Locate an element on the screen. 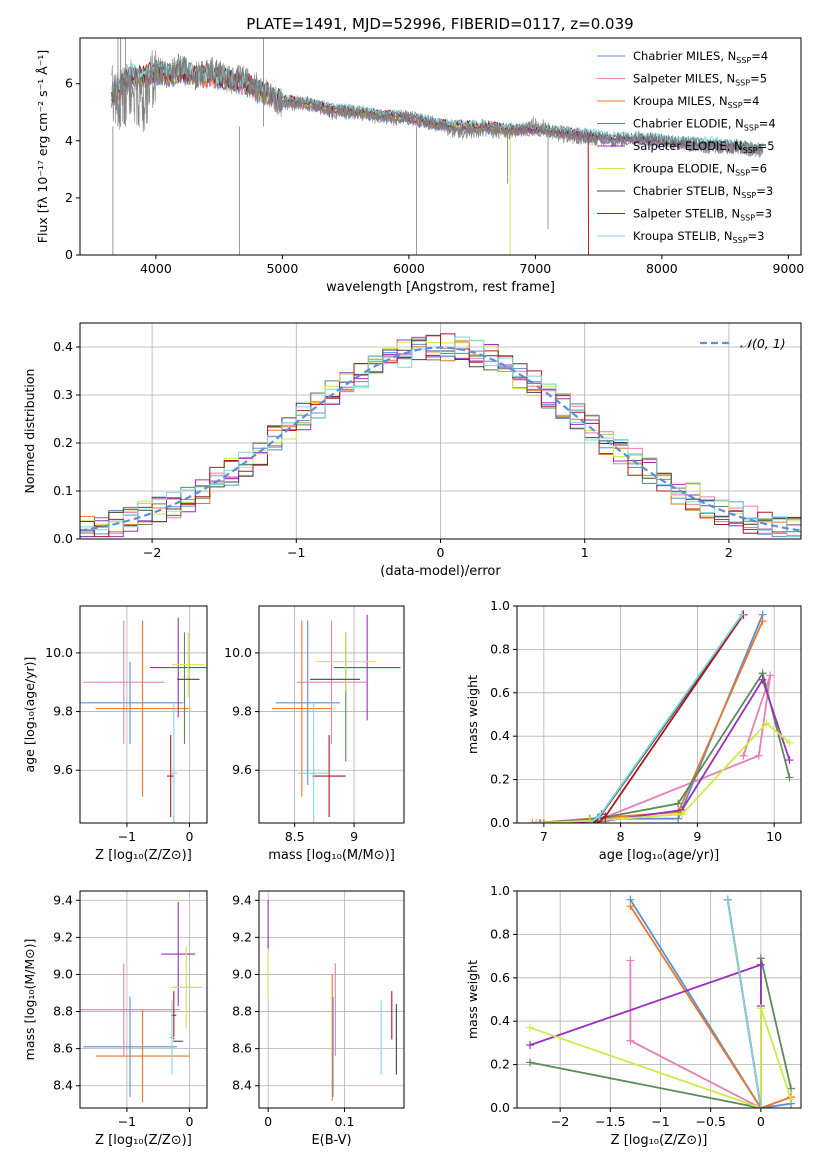  axes-mass_vs_ebv: 0 0.1 8.4 8.6 8.8 9.0 9.2 9.4 E(B-V) is located at coordinates (318, 1019).